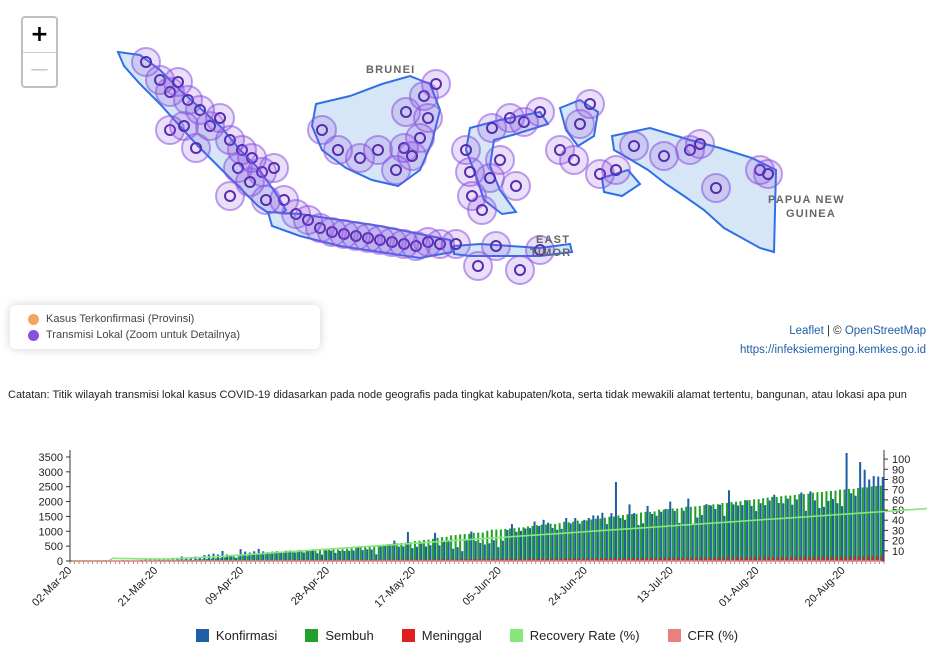 The height and width of the screenshot is (653, 934). What do you see at coordinates (832, 350) in the screenshot?
I see `source-url-link: https://infeksiemerging.kemkes.go.id` at bounding box center [832, 350].